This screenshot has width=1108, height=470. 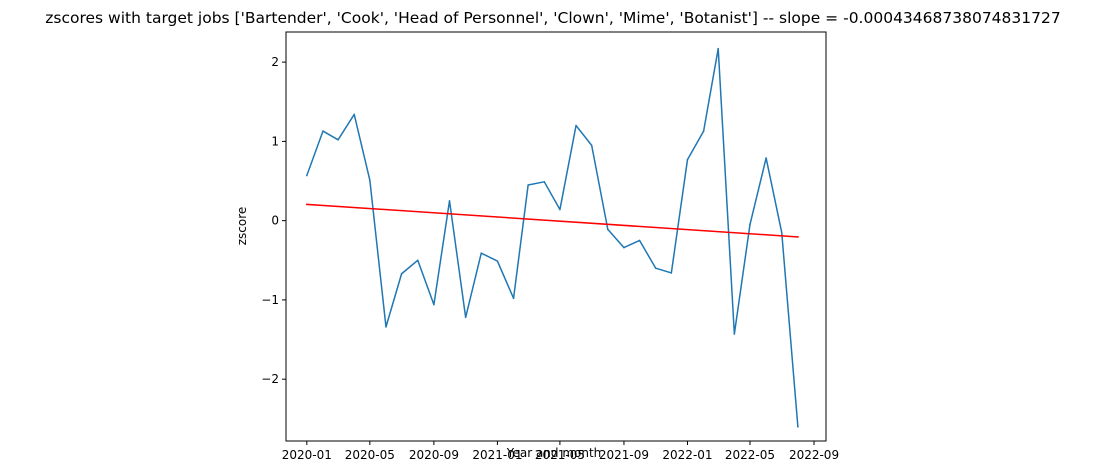 What do you see at coordinates (307, 455) in the screenshot?
I see `x-tick-label: 2020-01` at bounding box center [307, 455].